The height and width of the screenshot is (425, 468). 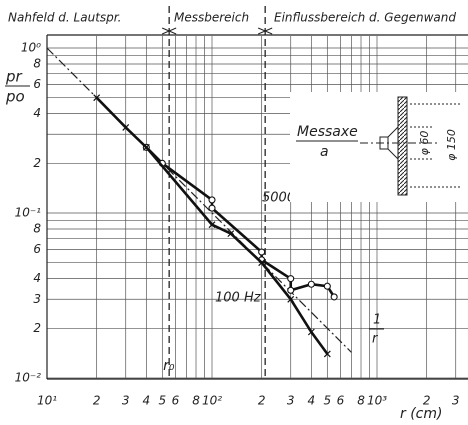 I want to click on x-label: r (cm), so click(x=421, y=414).